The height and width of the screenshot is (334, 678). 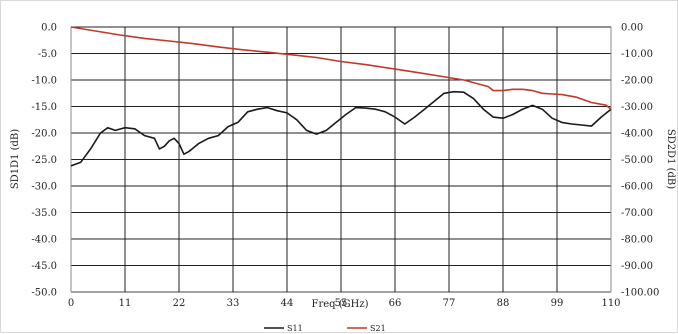 I want to click on y-right-tick-label: -40.00, so click(x=637, y=134).